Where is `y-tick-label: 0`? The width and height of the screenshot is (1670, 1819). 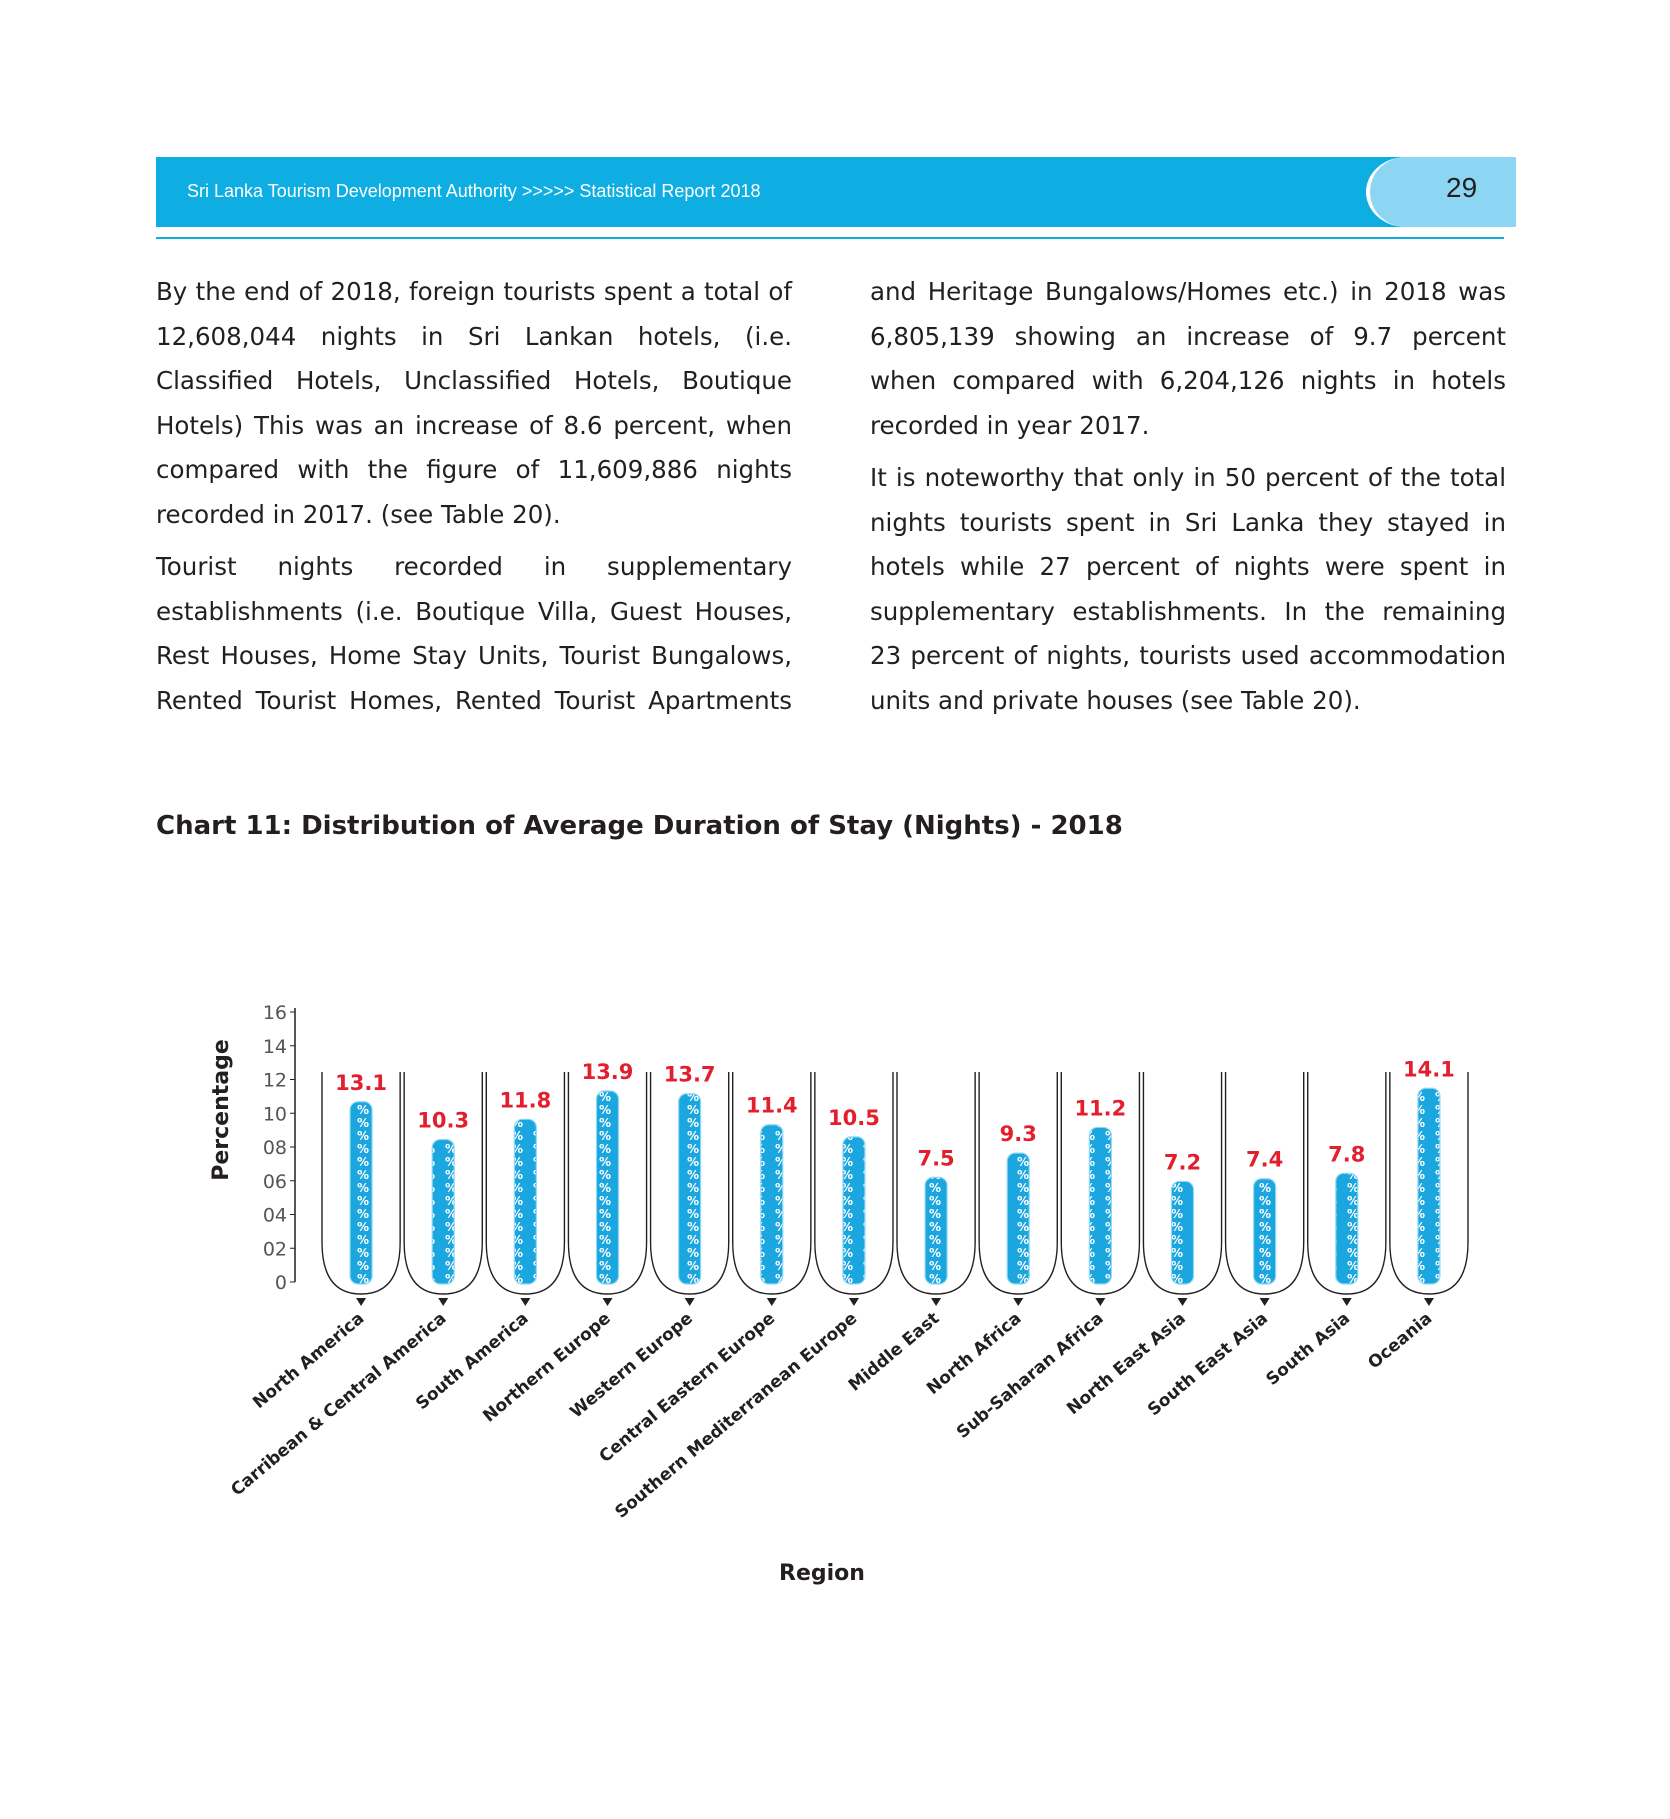 y-tick-label: 0 is located at coordinates (281, 1283).